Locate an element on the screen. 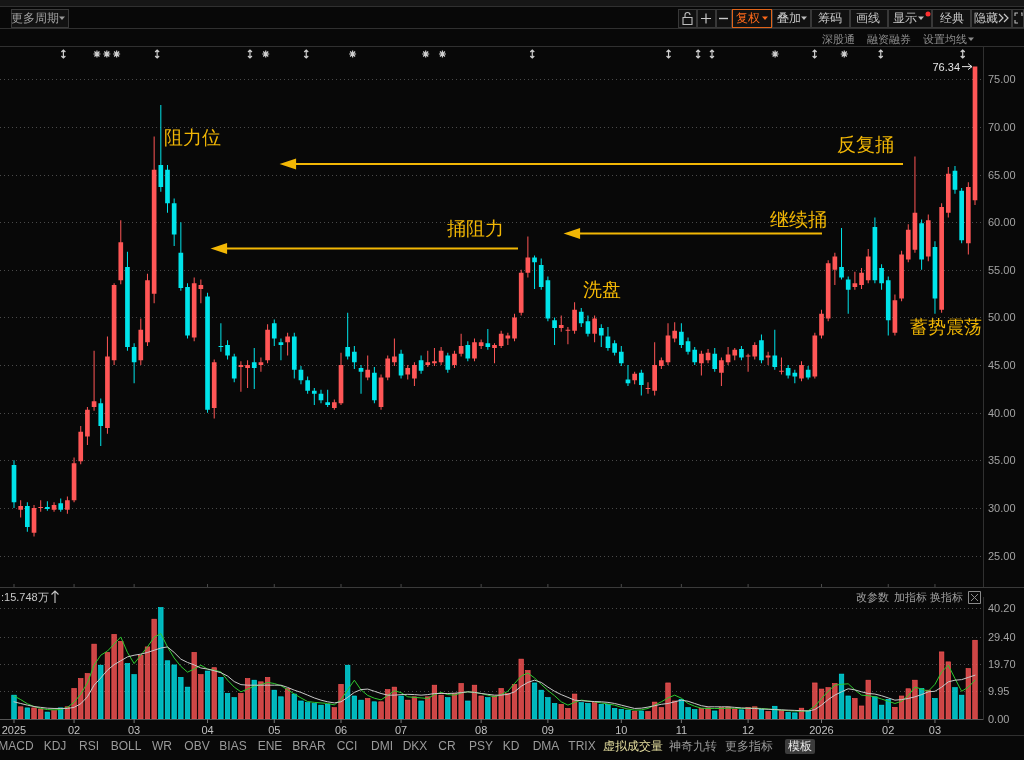 Image resolution: width=1024 pixels, height=760 pixels. y-tick-label: 30.00 is located at coordinates (1002, 507).